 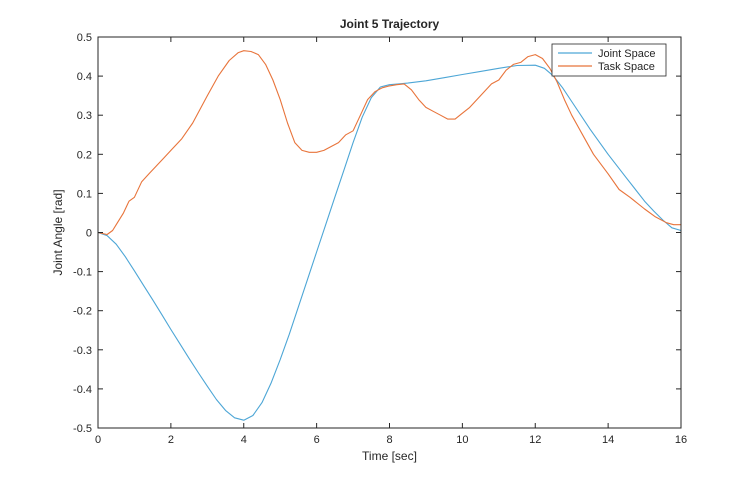 What do you see at coordinates (317, 440) in the screenshot?
I see `x-tick-label: 6` at bounding box center [317, 440].